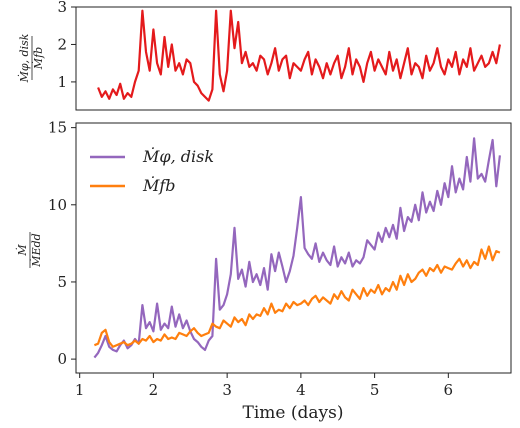  Describe the element at coordinates (62, 359) in the screenshot. I see `bottom-ytick-label: 0` at that location.